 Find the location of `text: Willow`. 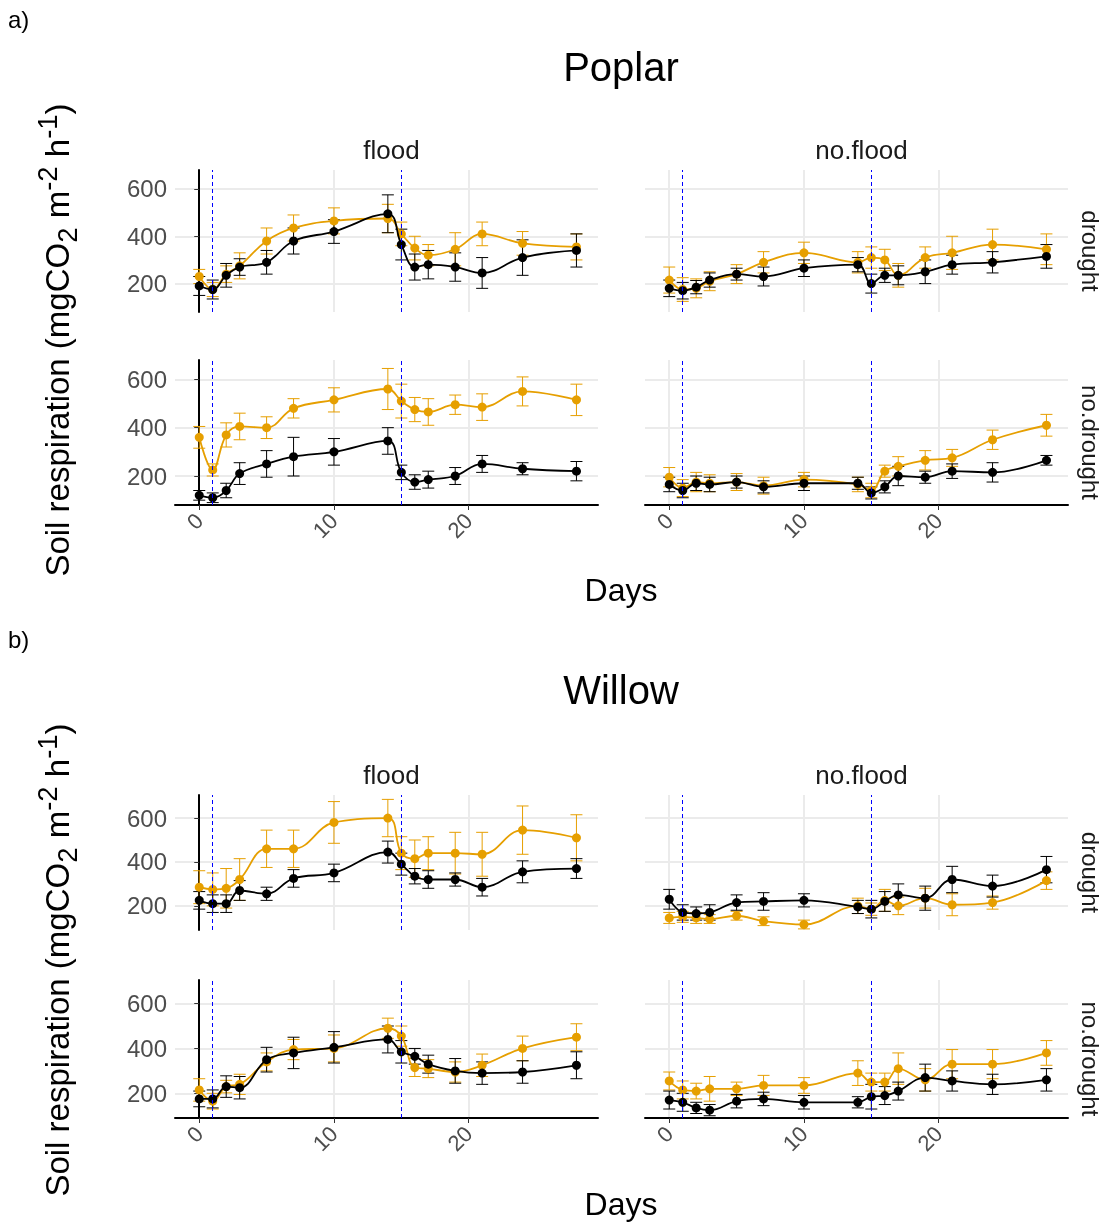

text: Willow is located at coordinates (621, 690).